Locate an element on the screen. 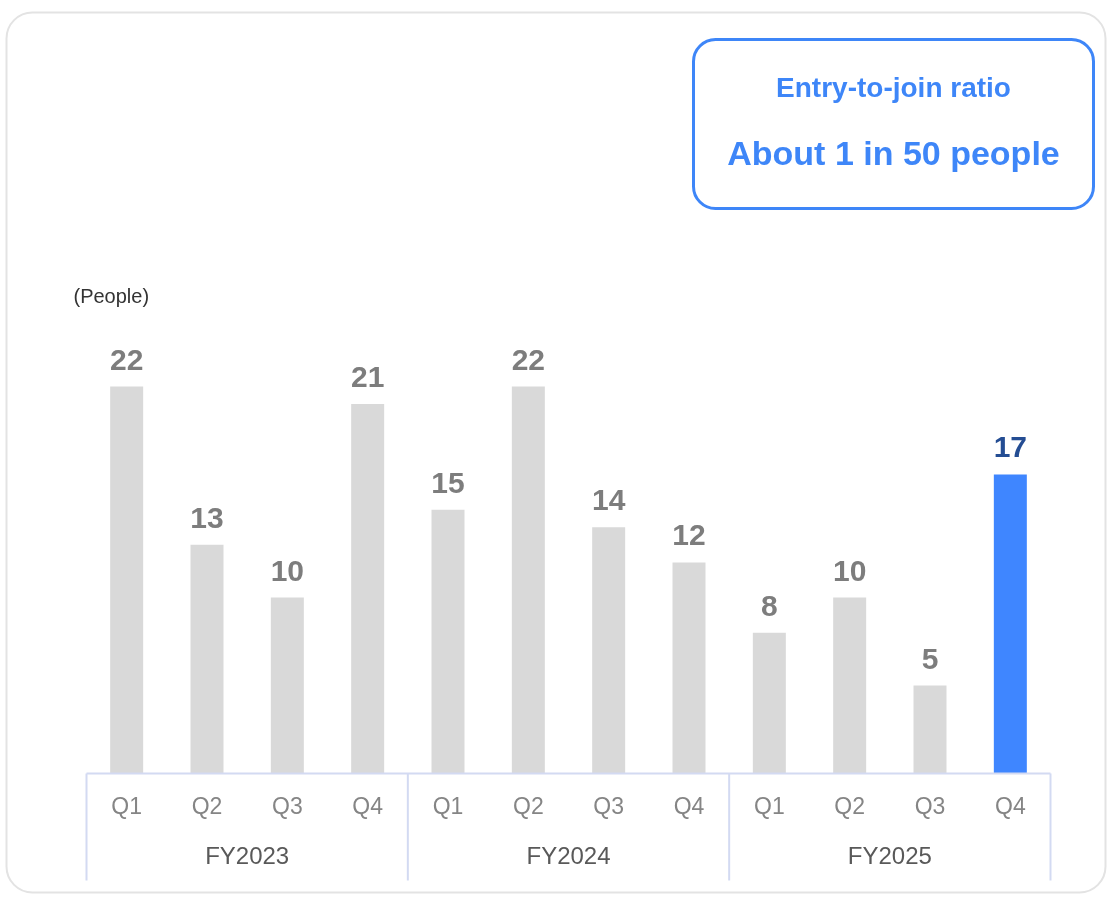  data-label: 17 is located at coordinates (1010, 447).